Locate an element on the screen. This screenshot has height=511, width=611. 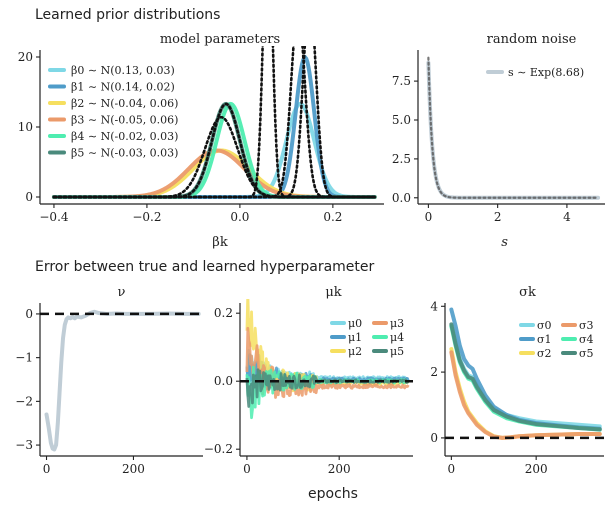
chart-nu-error: 0 200 0 −1 −2 −3 ν is located at coordinates (109, 380).